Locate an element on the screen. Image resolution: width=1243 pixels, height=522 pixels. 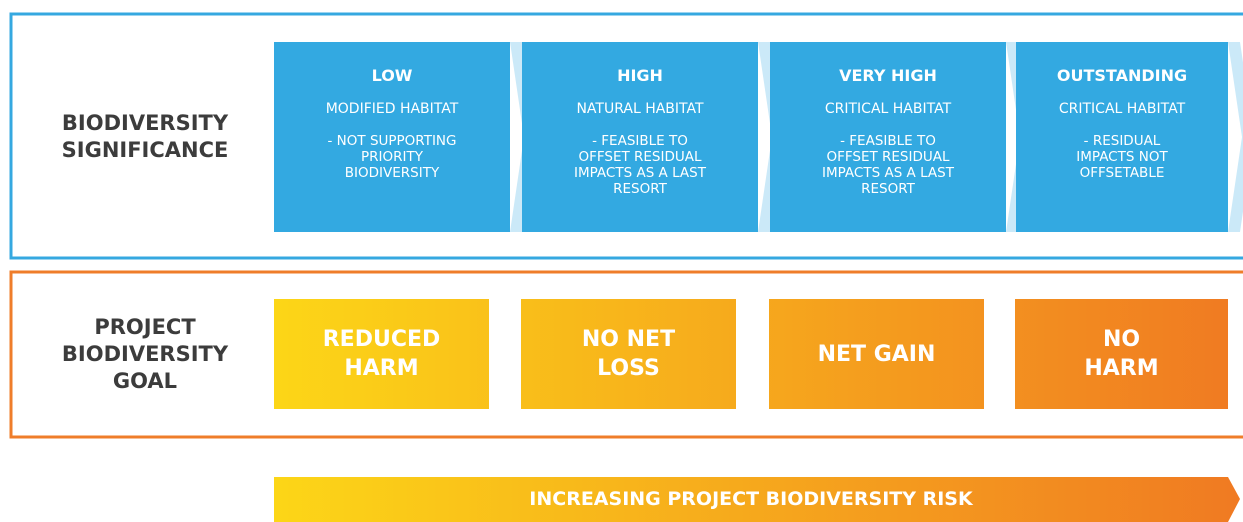
row-label-line: GOAL is located at coordinates (145, 380).